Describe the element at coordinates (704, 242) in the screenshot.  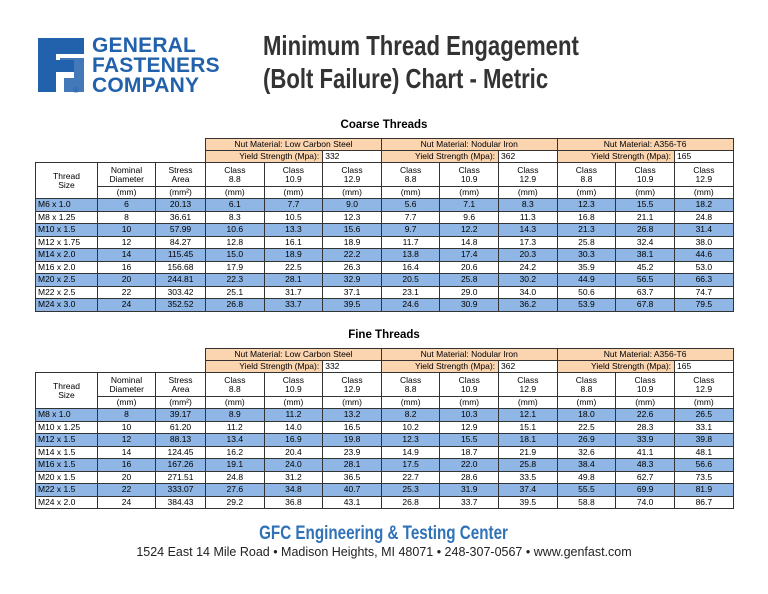
I see `cell: 38.0` at that location.